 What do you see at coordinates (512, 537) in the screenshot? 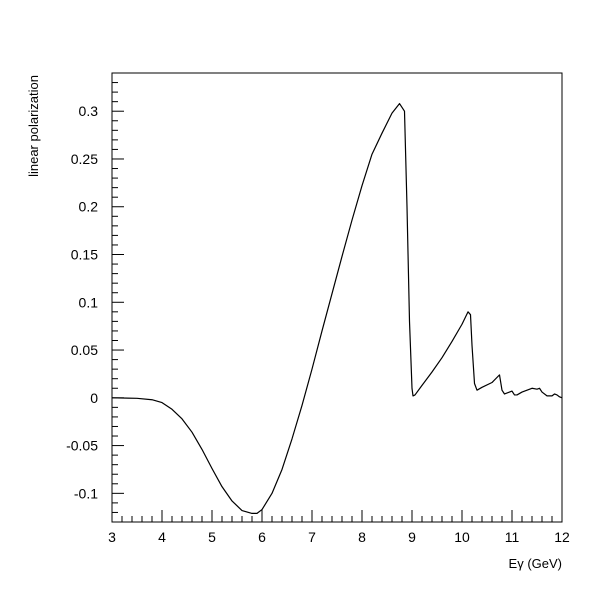
I see `x-tick-label: 11` at bounding box center [512, 537].